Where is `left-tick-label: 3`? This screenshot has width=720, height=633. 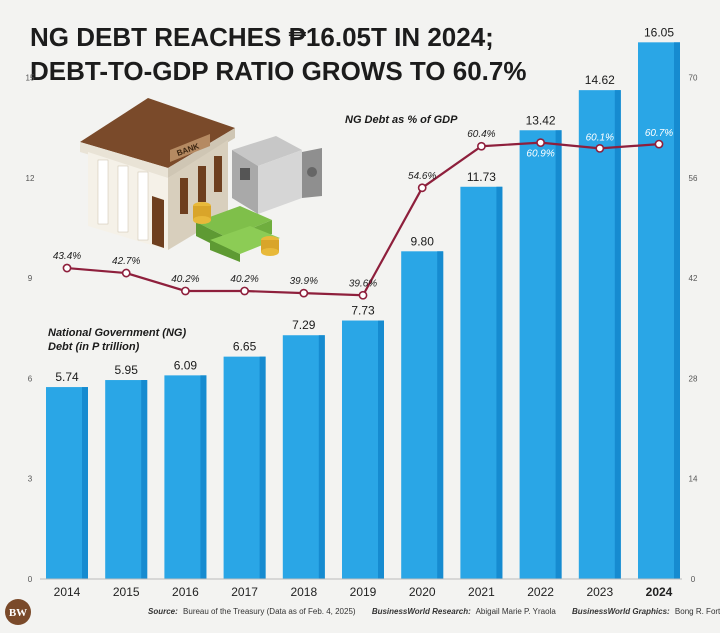 left-tick-label: 3 is located at coordinates (30, 479).